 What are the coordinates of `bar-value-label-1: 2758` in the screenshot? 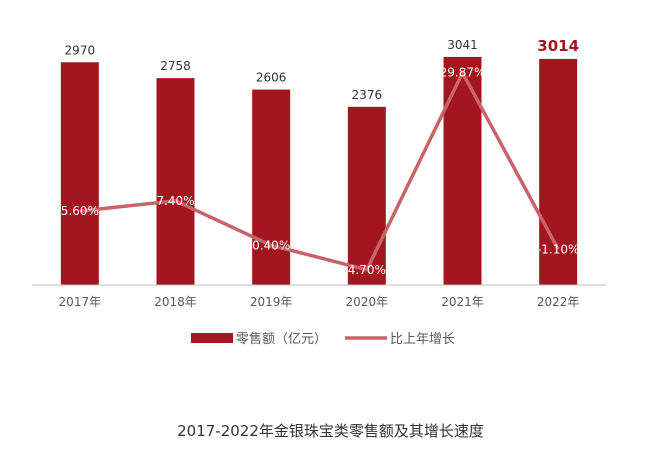 It's located at (175, 66).